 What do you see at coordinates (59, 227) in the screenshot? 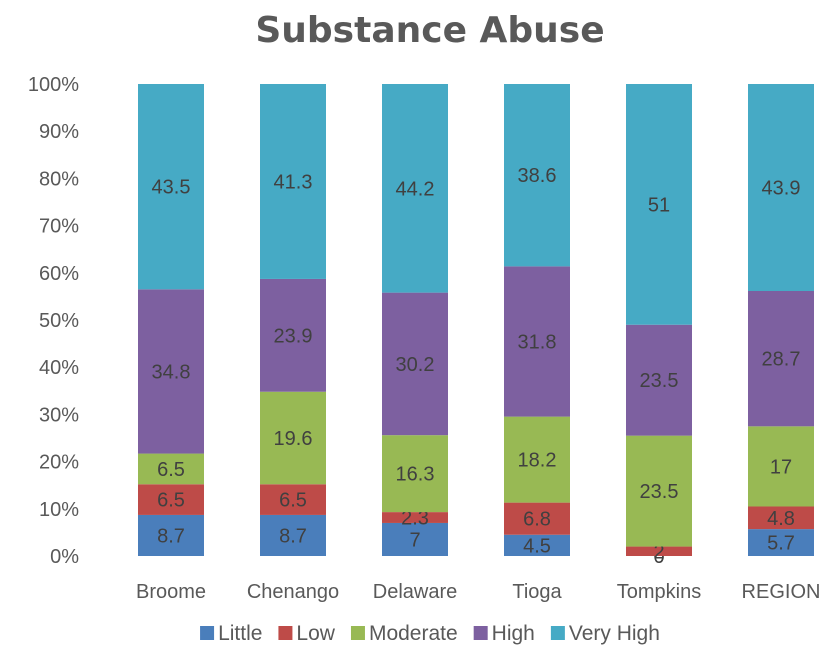
I see `y-tick-label: 70%` at bounding box center [59, 227].